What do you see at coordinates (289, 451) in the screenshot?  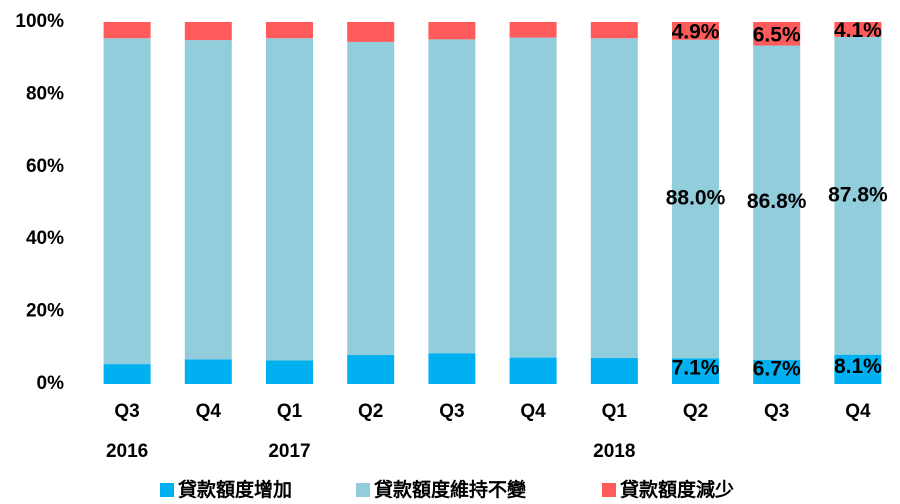 I see `x-group-label: 2017` at bounding box center [289, 451].